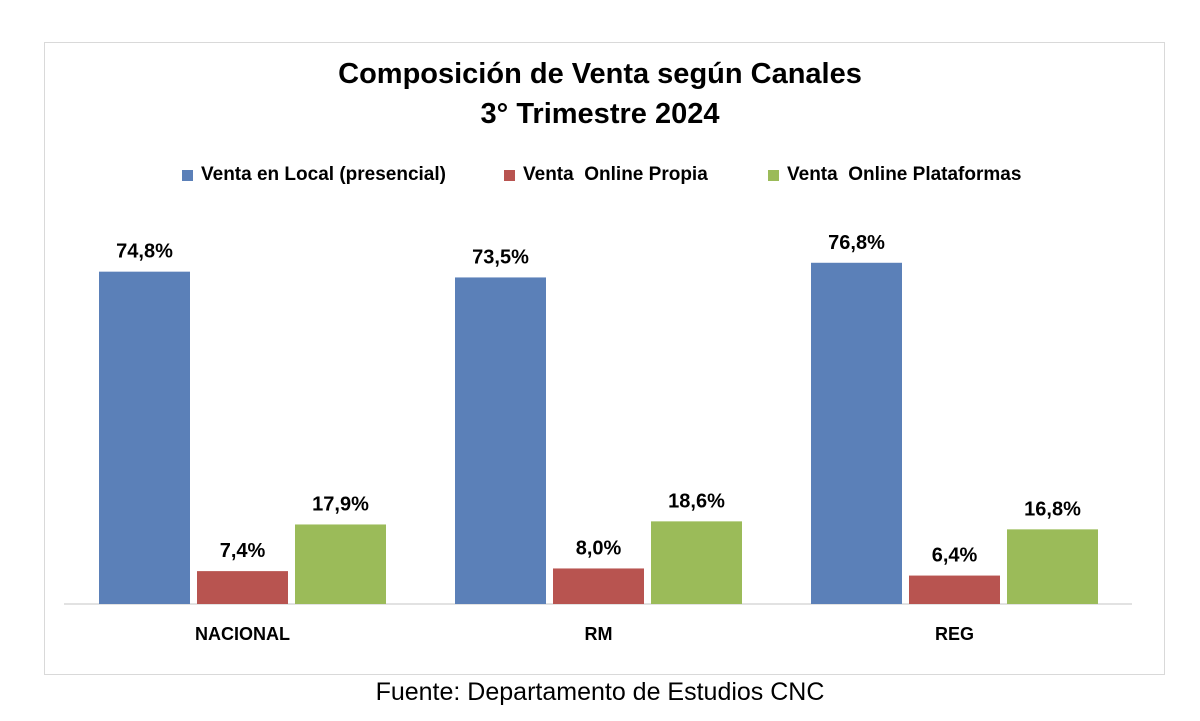  Describe the element at coordinates (1052, 509) in the screenshot. I see `data-label-reg-venta-online-plataformas: 16,8%` at that location.